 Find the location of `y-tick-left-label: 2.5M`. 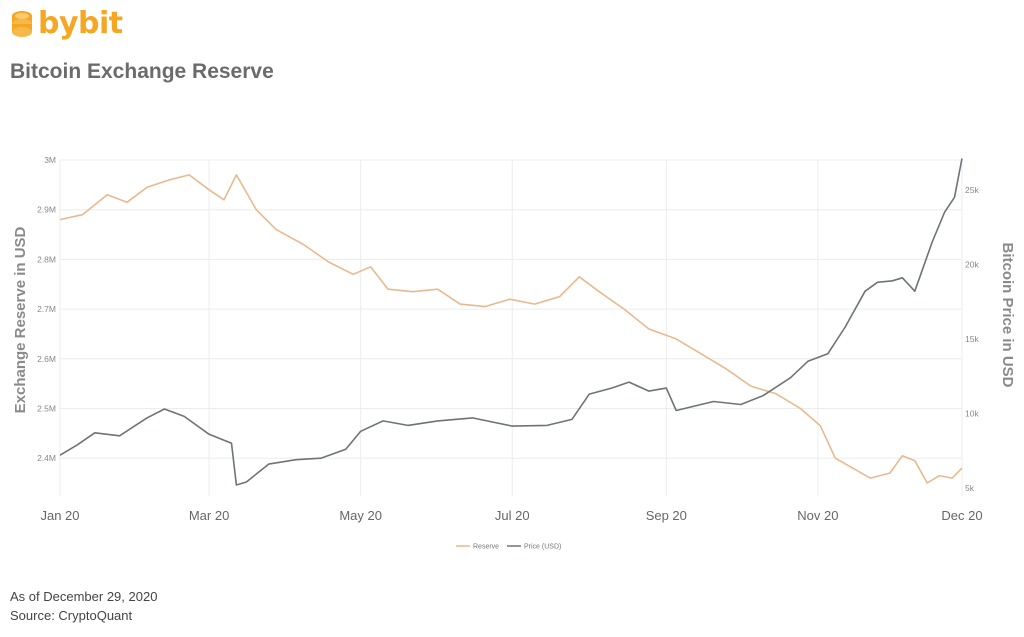

y-tick-left-label: 2.5M is located at coordinates (46, 408).